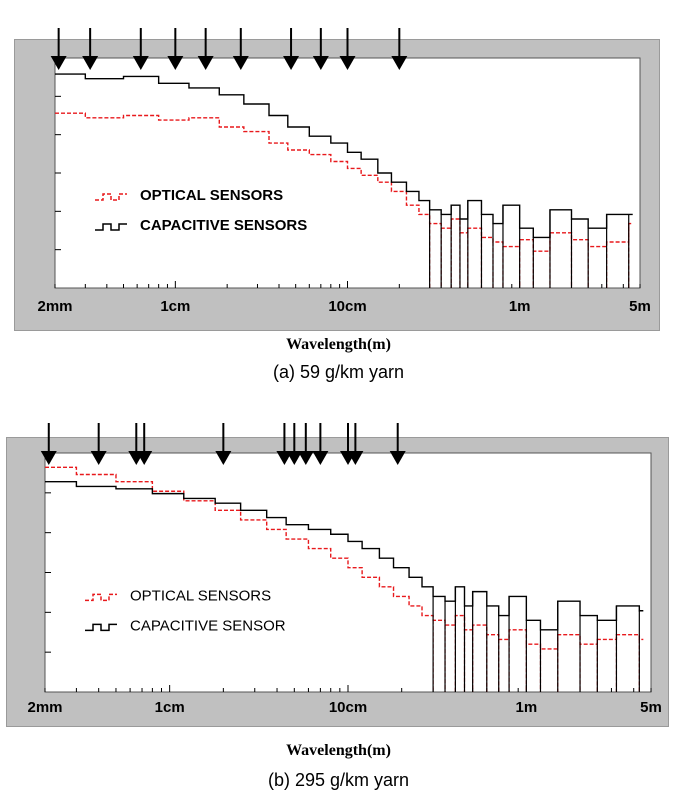  I want to click on x-axis-label-b: Wavelength(m), so click(338, 750).